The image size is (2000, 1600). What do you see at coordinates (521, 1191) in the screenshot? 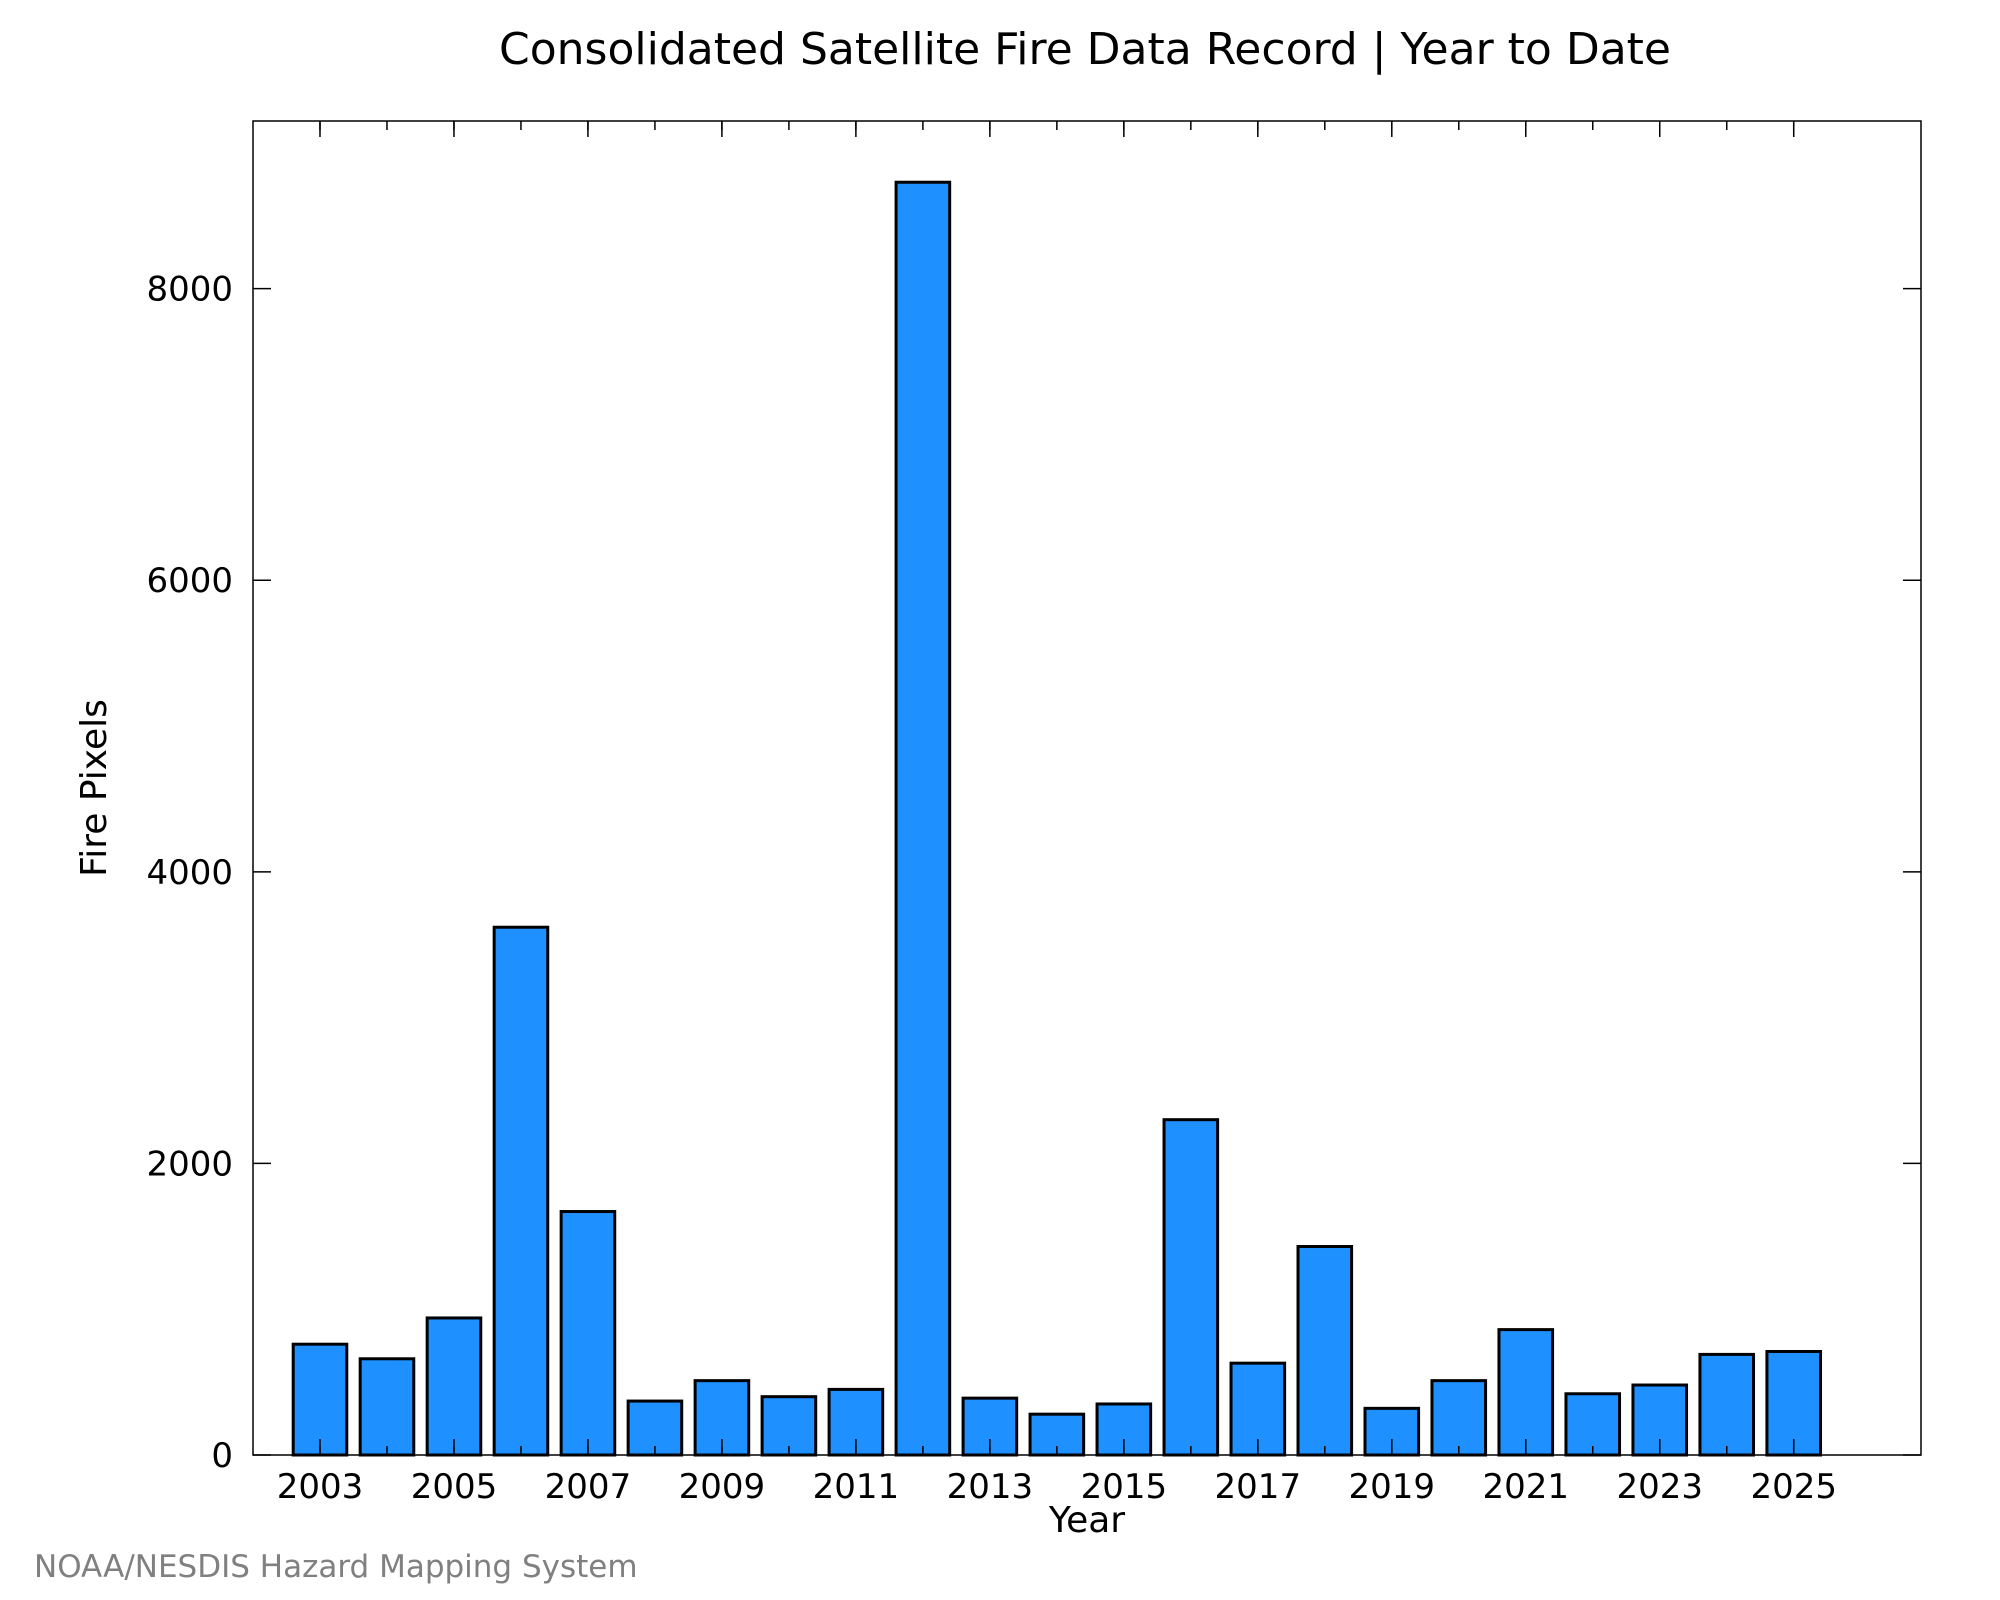
I see `bar-2006` at bounding box center [521, 1191].